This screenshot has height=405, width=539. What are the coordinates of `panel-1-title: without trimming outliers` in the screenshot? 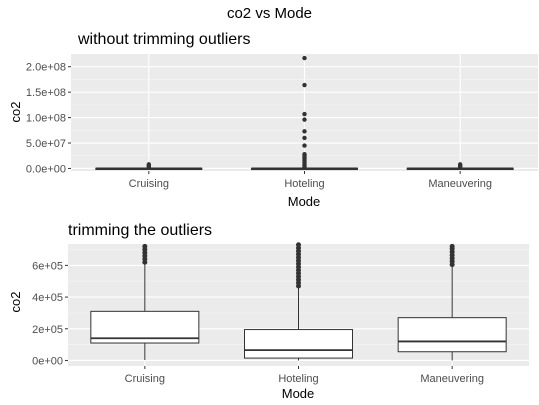 It's located at (164, 39).